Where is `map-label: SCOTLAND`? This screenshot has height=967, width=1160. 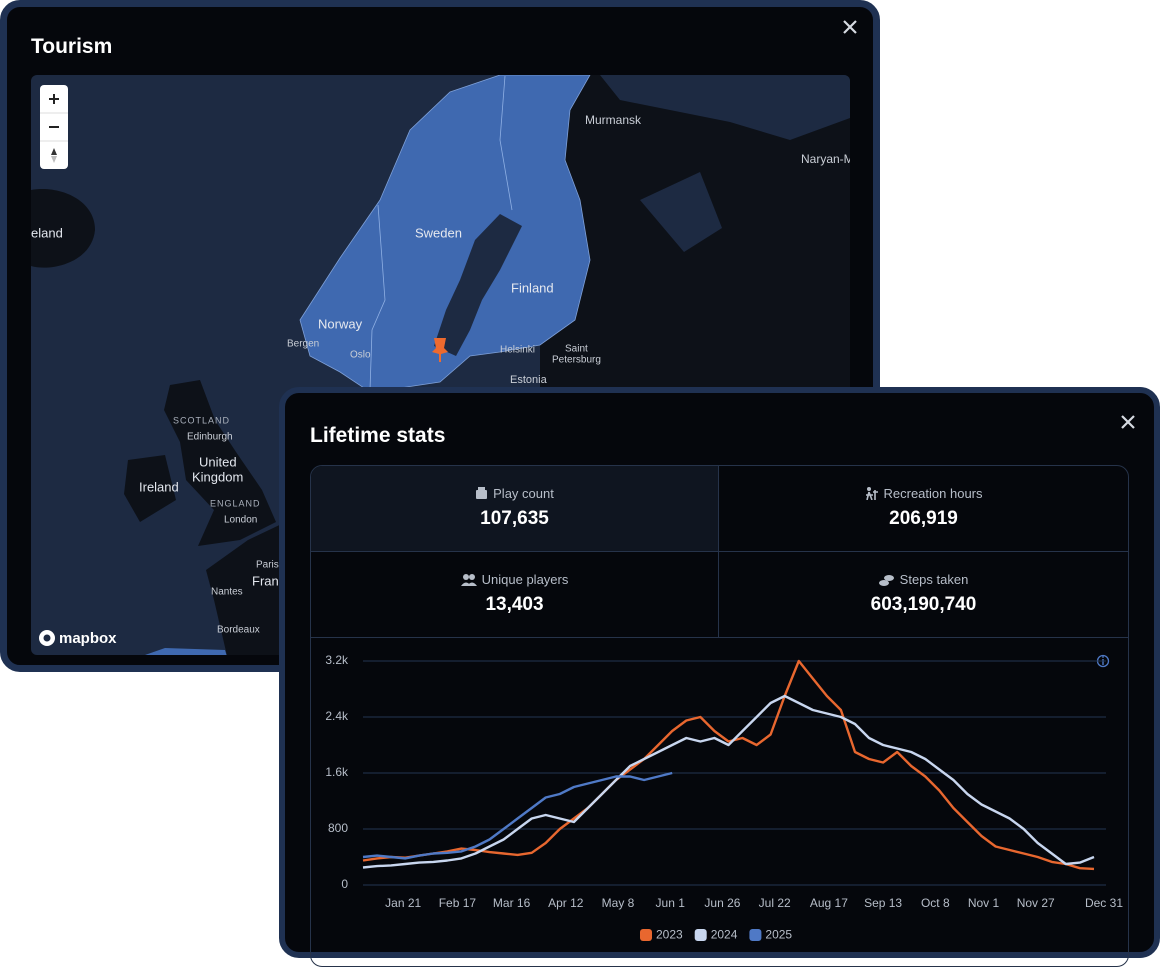
map-label: SCOTLAND is located at coordinates (201, 420).